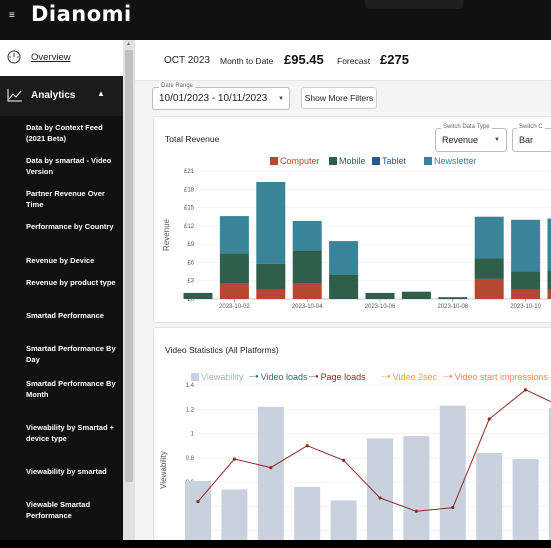  What do you see at coordinates (352, 161) in the screenshot?
I see `legend-label: Mobile` at bounding box center [352, 161].